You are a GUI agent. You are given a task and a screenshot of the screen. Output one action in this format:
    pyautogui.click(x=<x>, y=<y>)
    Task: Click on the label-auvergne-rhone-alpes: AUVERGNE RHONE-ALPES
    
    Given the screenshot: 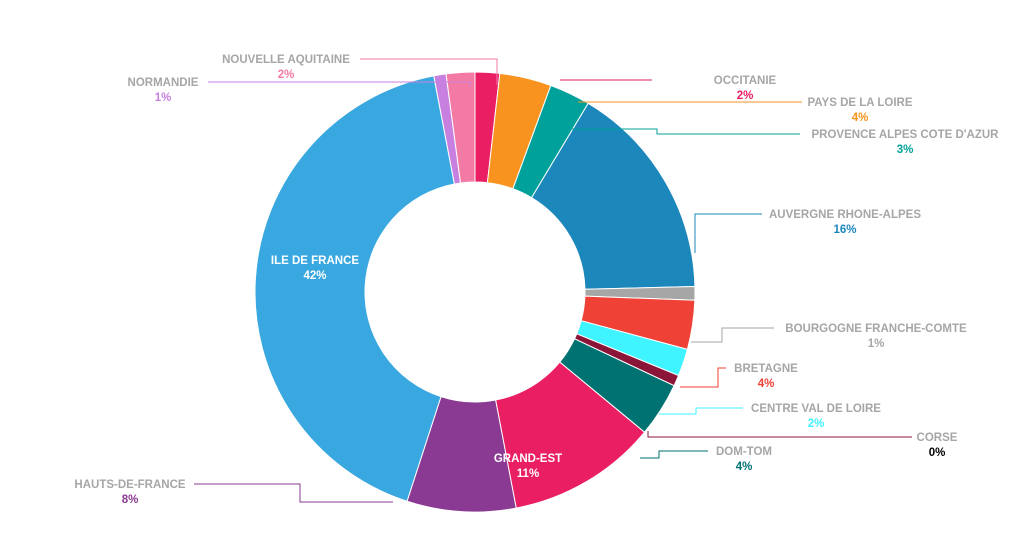 What is the action you would take?
    pyautogui.click(x=845, y=215)
    